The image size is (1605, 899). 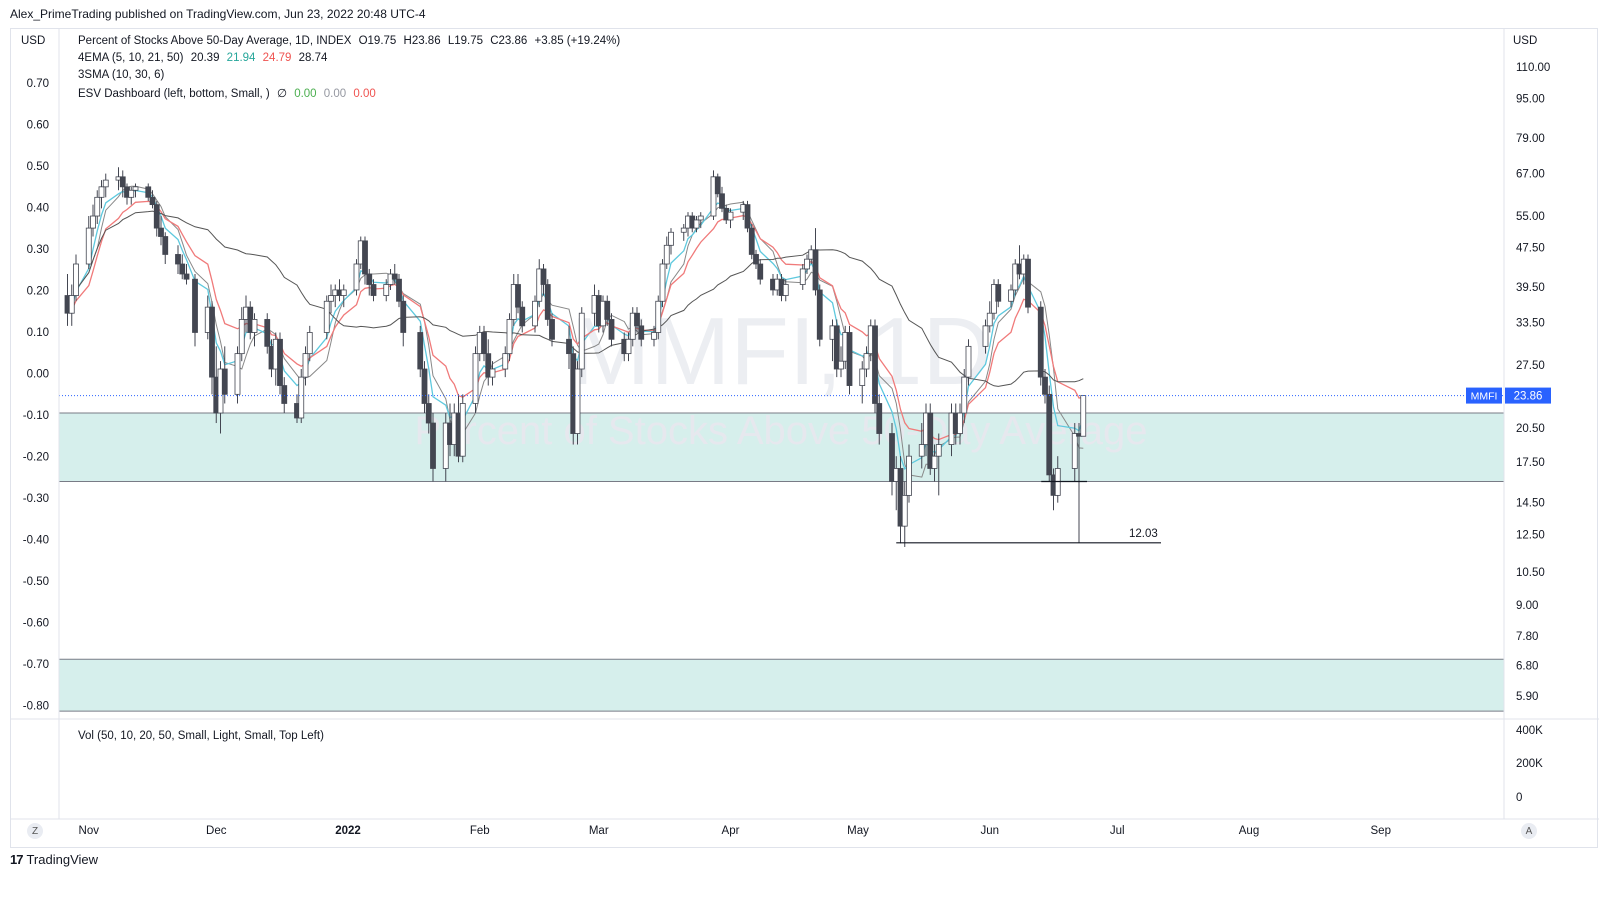 What do you see at coordinates (38, 209) in the screenshot?
I see `left-axis-tick: 0.40` at bounding box center [38, 209].